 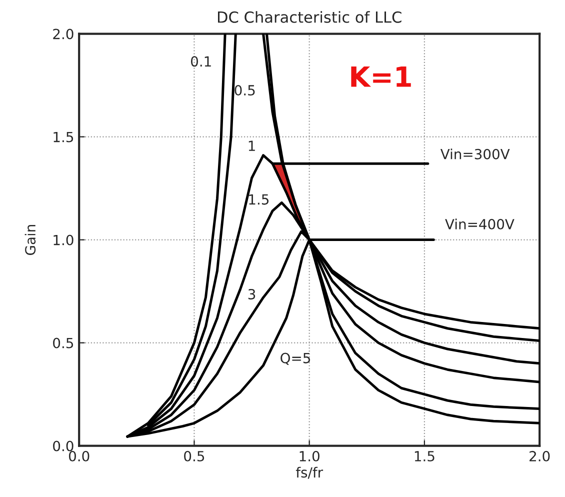 I want to click on y-tick-label: 1.0, so click(x=64, y=240).